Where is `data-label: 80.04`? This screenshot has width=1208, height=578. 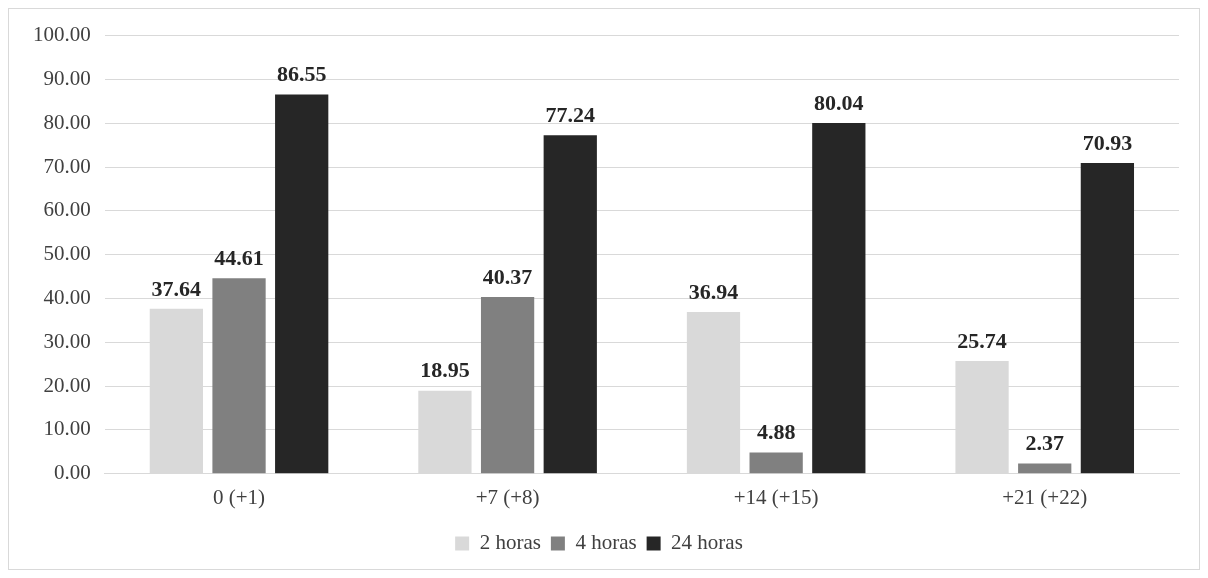 data-label: 80.04 is located at coordinates (839, 102).